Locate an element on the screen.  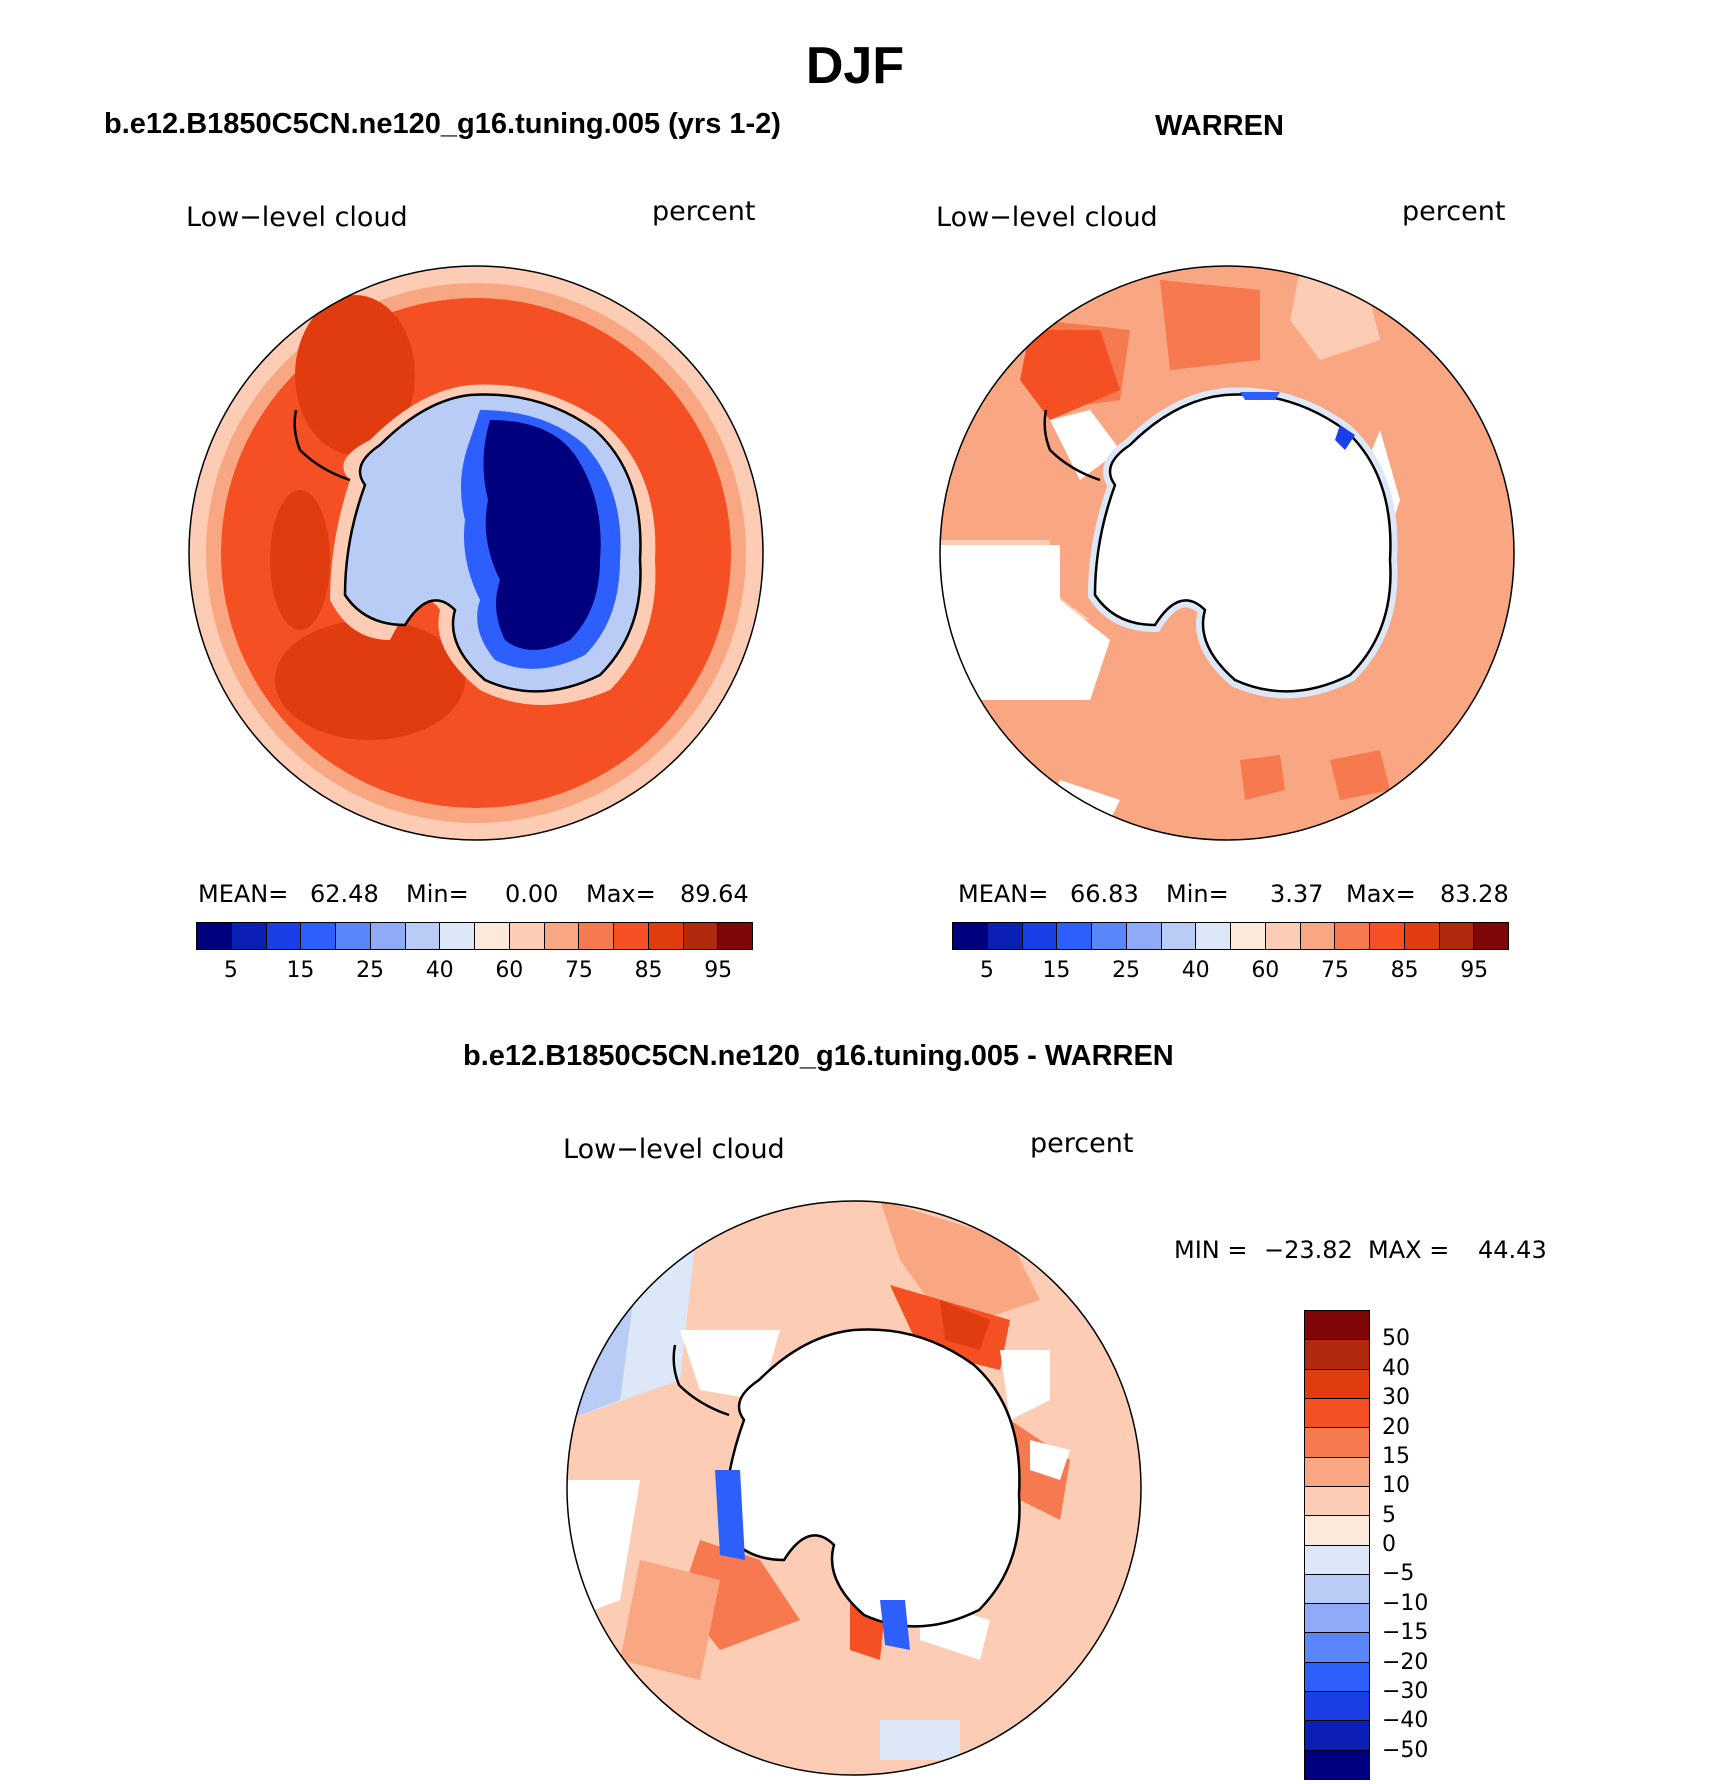
colorbar-tick-label: 95 is located at coordinates (718, 970).